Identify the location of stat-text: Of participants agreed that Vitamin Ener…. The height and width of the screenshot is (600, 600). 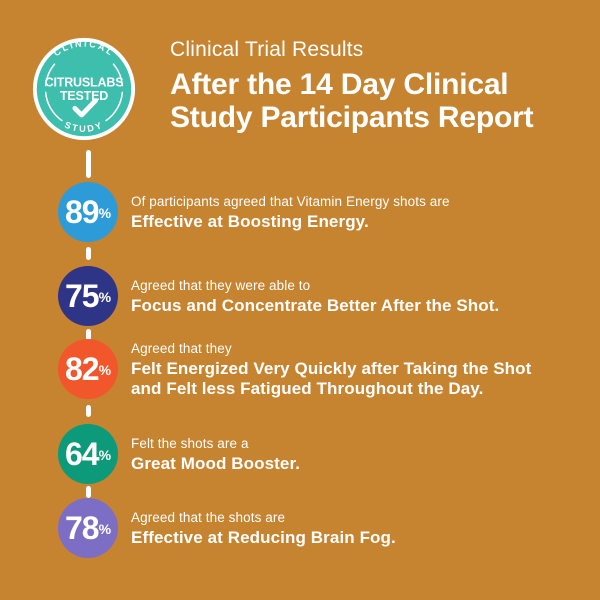
(290, 212).